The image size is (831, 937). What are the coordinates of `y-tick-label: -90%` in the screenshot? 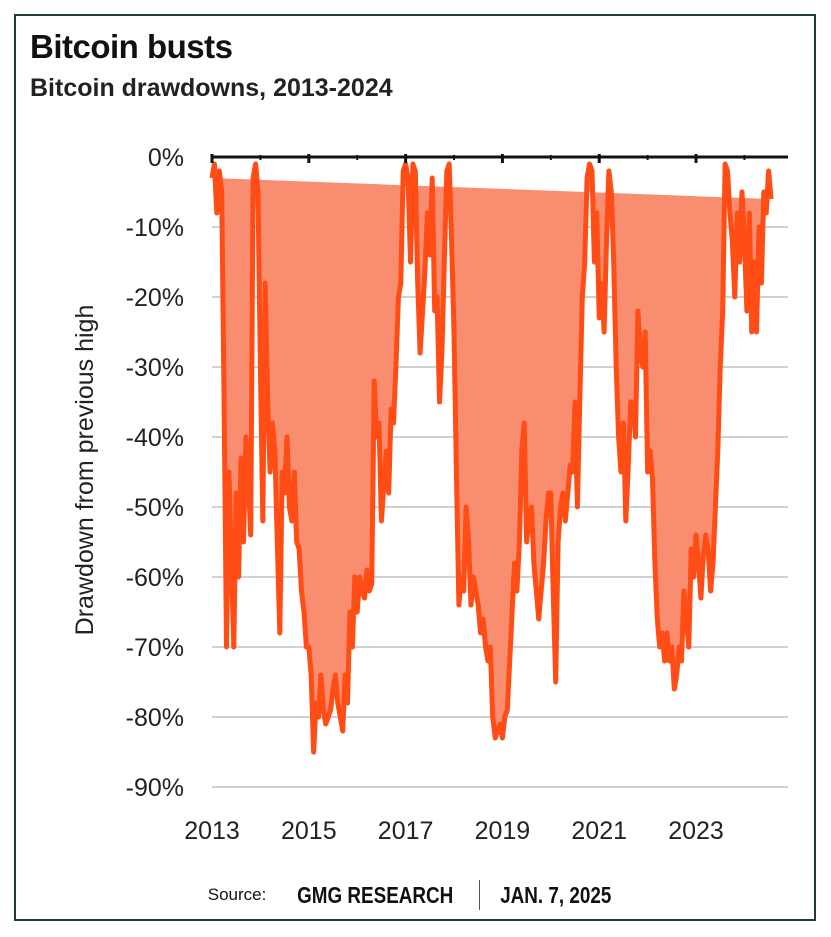 It's located at (155, 788).